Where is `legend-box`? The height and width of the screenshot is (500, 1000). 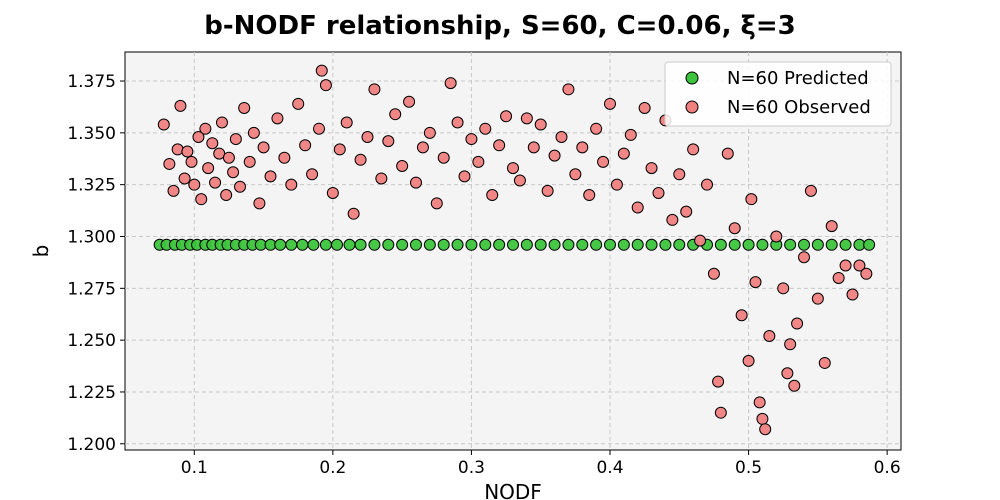
legend-box is located at coordinates (778, 94).